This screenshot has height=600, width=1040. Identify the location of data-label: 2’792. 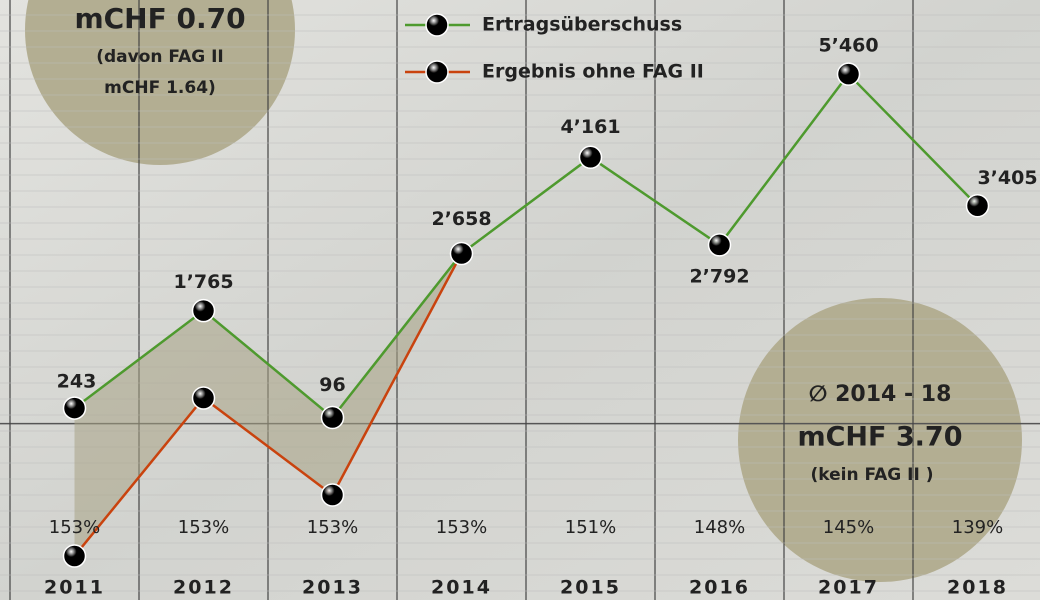
(719, 276).